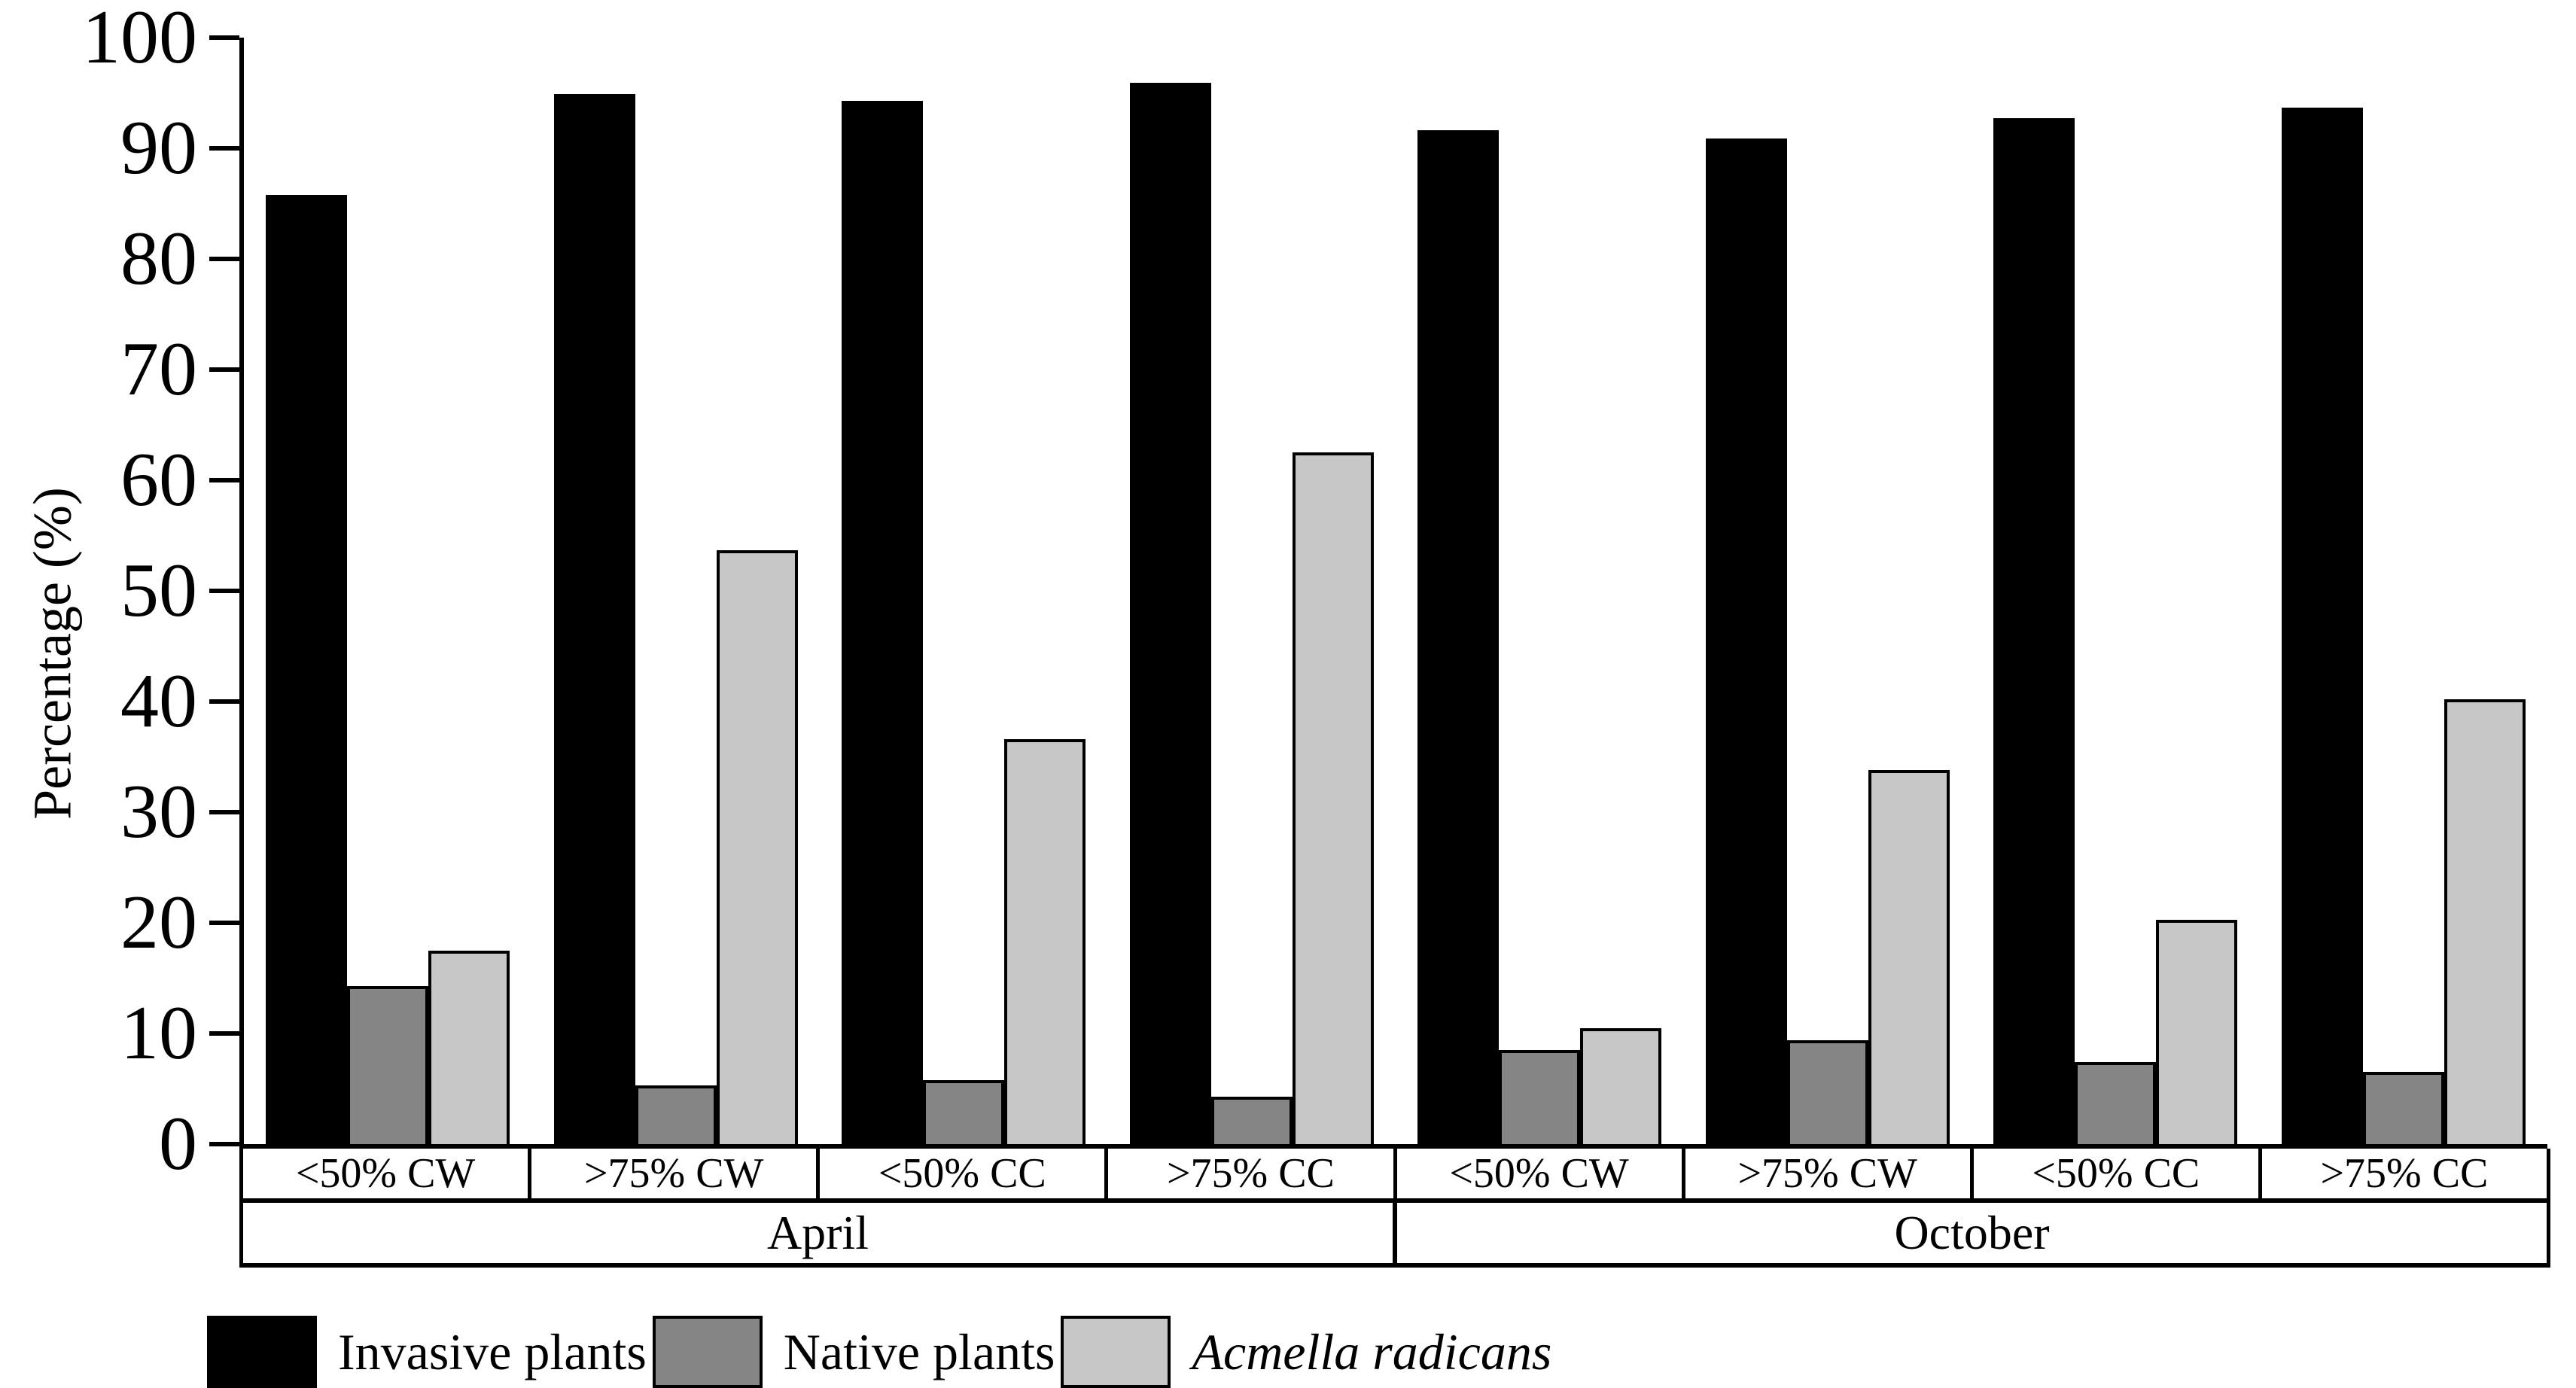 The width and height of the screenshot is (2576, 1388). What do you see at coordinates (158, 369) in the screenshot?
I see `y-tick-label-70: 70` at bounding box center [158, 369].